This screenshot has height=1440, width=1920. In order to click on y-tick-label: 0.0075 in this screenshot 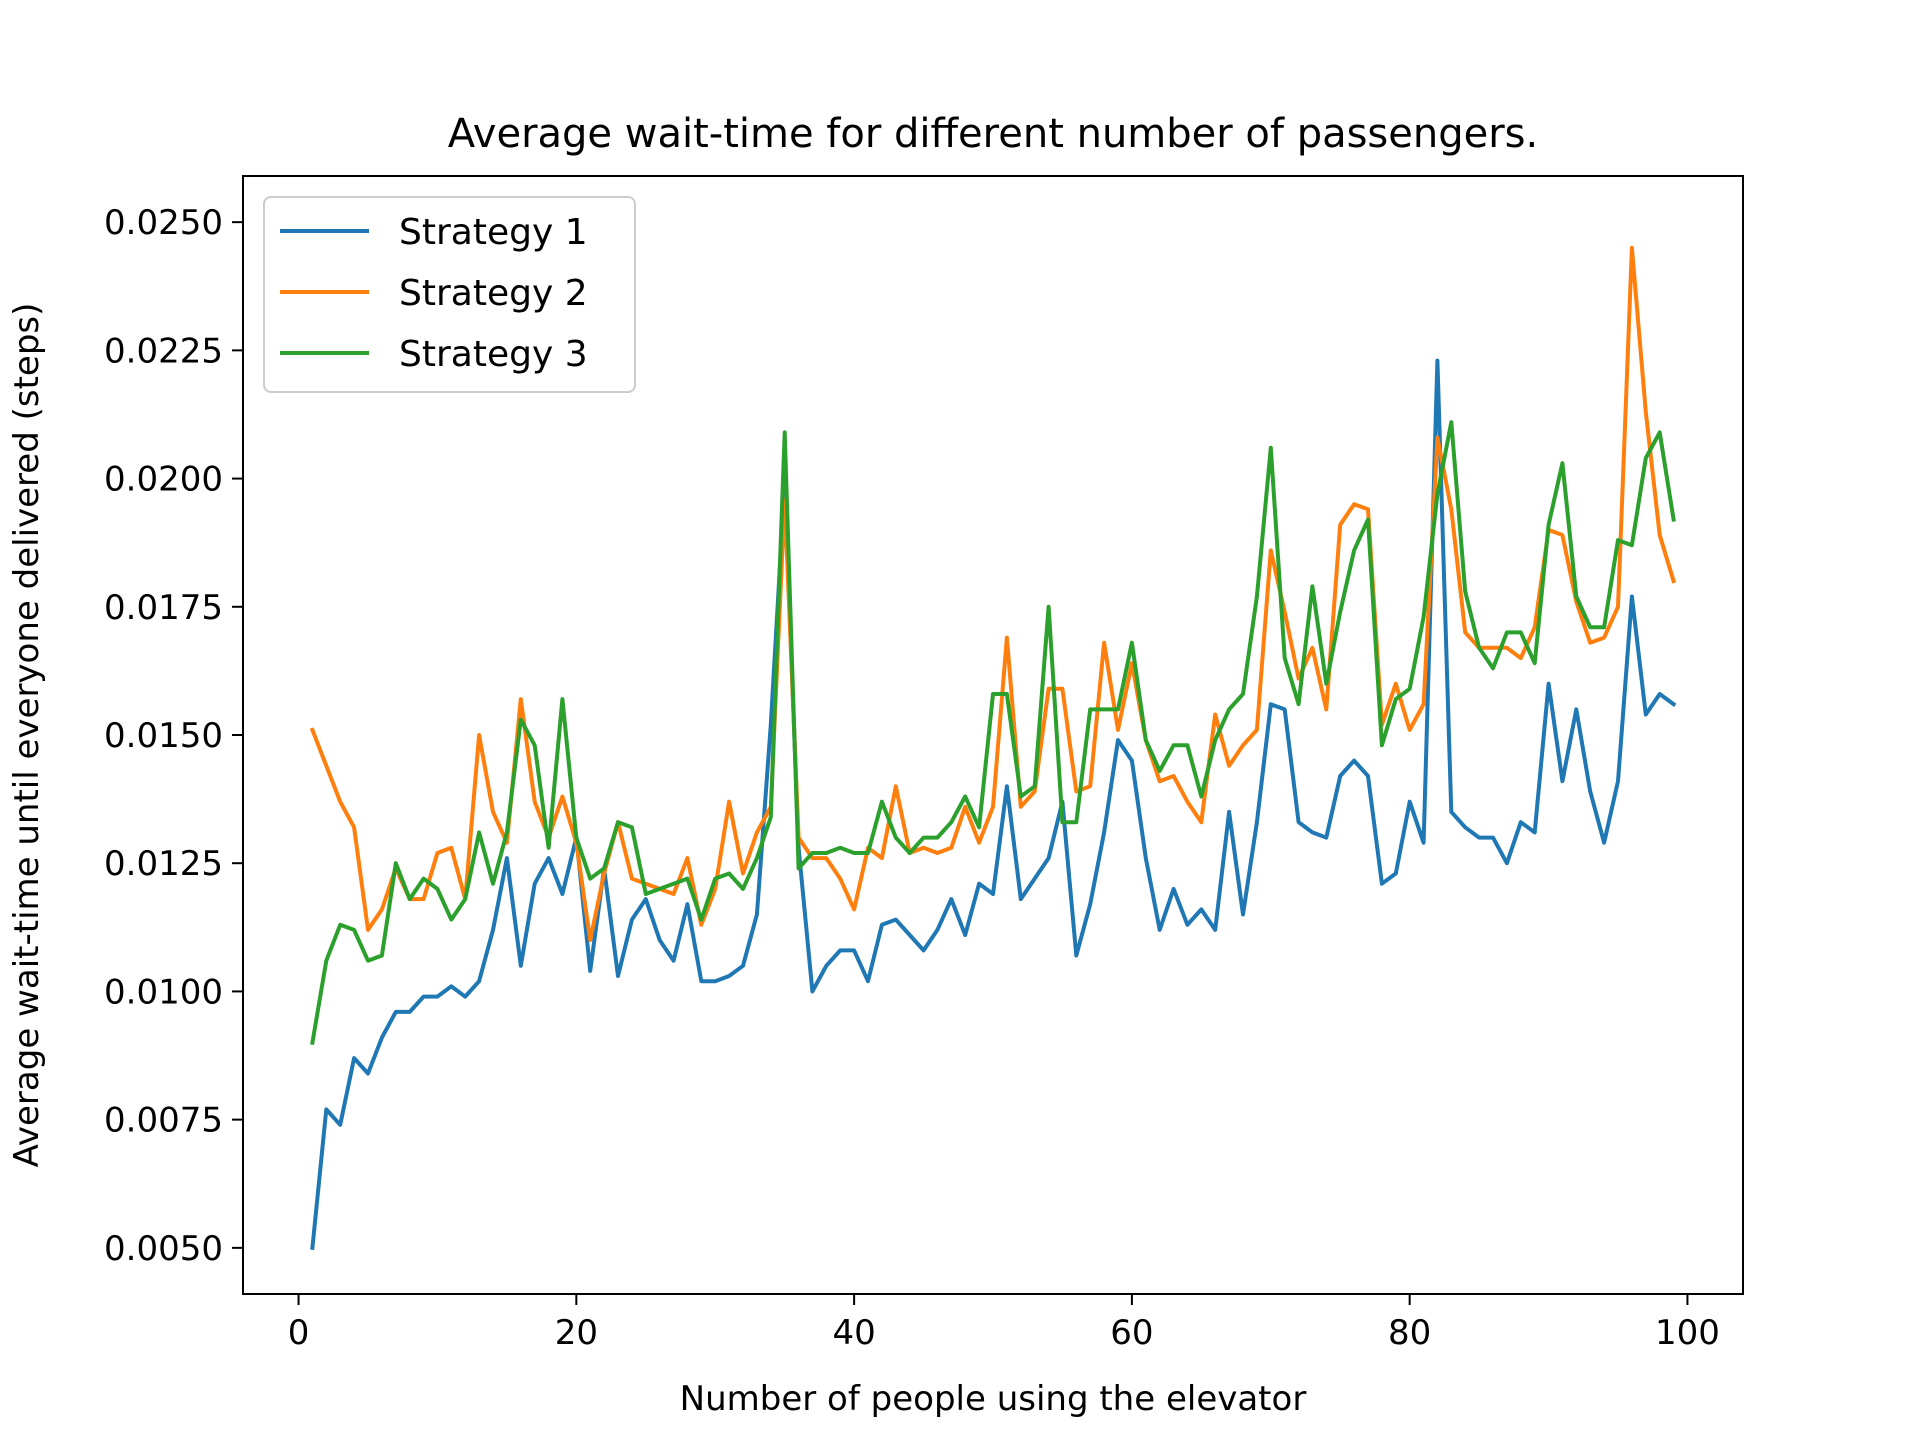, I will do `click(163, 1121)`.